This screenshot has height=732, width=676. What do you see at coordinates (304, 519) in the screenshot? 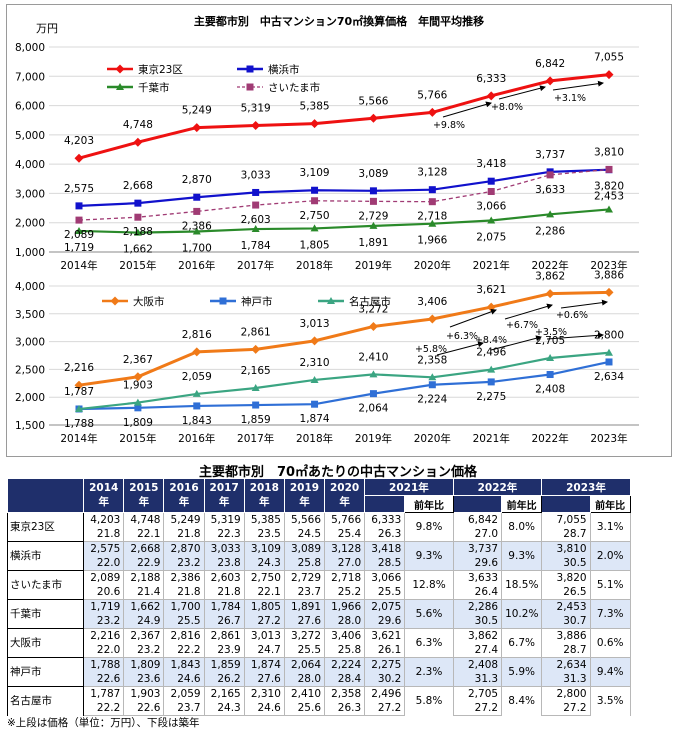
I see `price-cell: 5,566` at bounding box center [304, 519].